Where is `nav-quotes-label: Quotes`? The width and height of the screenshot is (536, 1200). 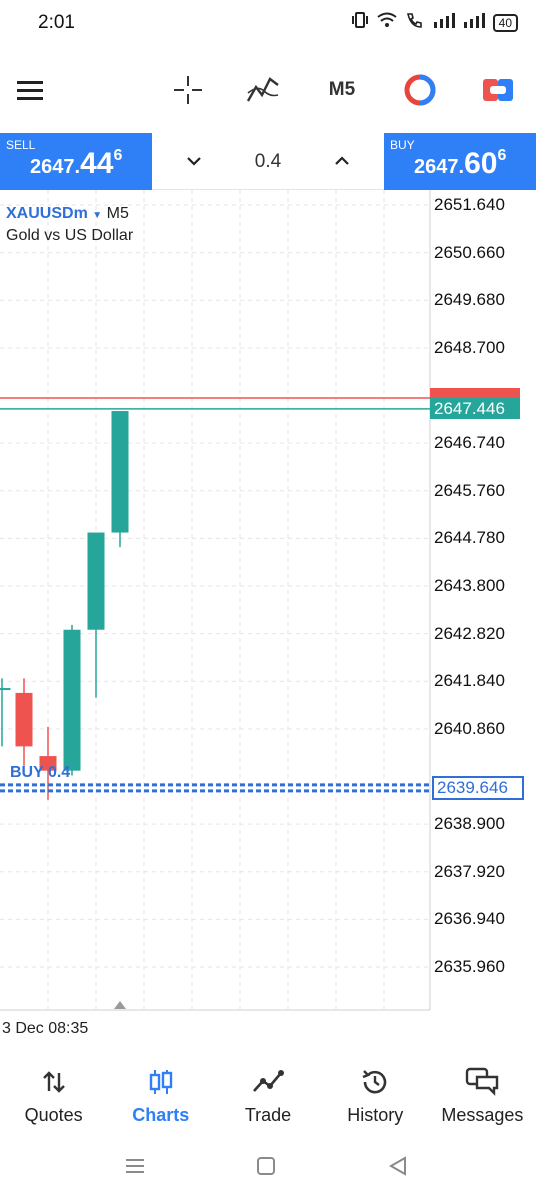
nav-quotes-label: Quotes is located at coordinates (53, 1115).